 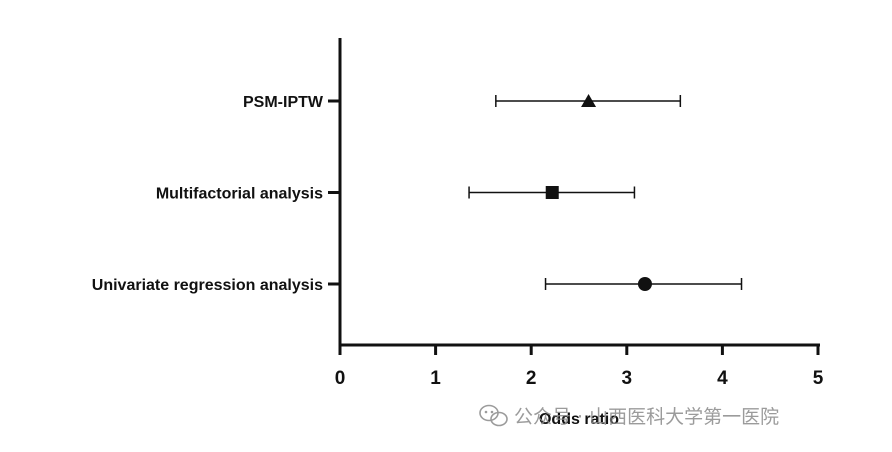 I want to click on x-axis-label: Odds ratio, so click(x=579, y=419).